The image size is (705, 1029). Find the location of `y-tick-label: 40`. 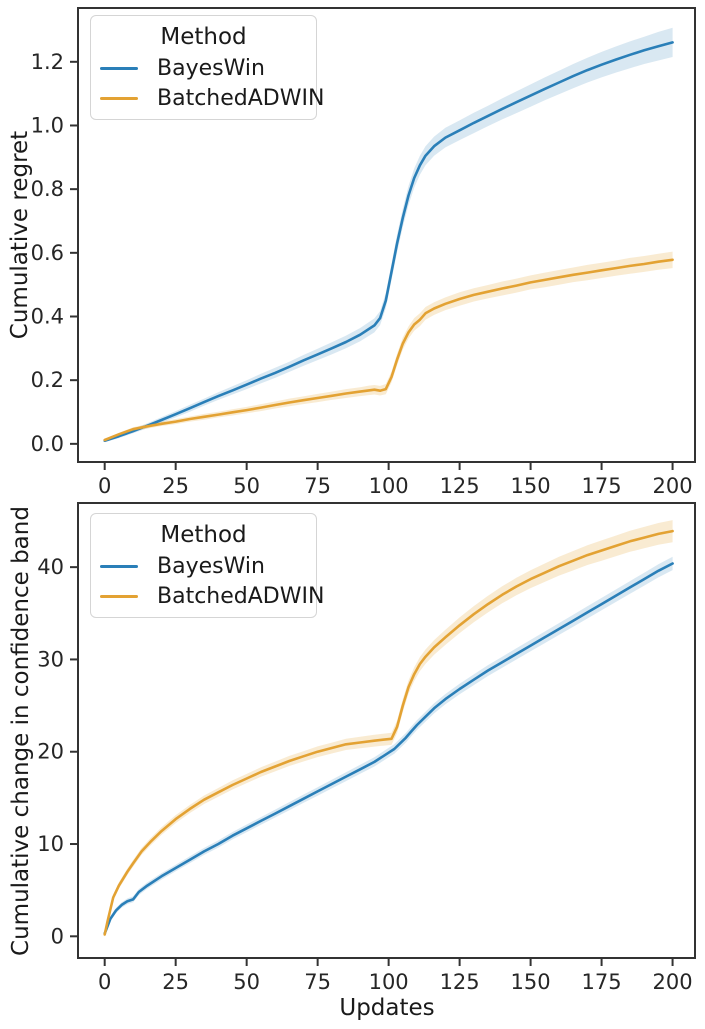

y-tick-label: 40 is located at coordinates (50, 567).